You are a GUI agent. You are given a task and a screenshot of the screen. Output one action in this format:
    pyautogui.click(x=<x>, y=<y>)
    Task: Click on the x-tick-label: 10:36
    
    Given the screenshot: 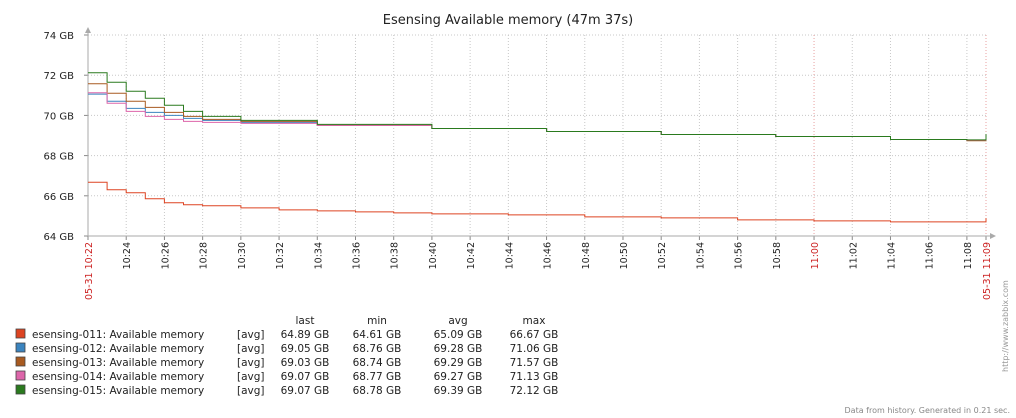 What is the action you would take?
    pyautogui.click(x=356, y=255)
    